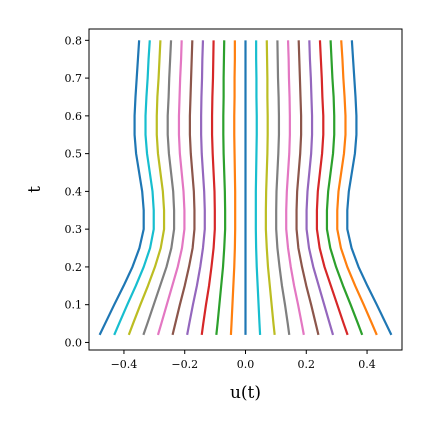 The width and height of the screenshot is (431, 431). What do you see at coordinates (74, 229) in the screenshot?
I see `y-tick-label: 0.3` at bounding box center [74, 229].